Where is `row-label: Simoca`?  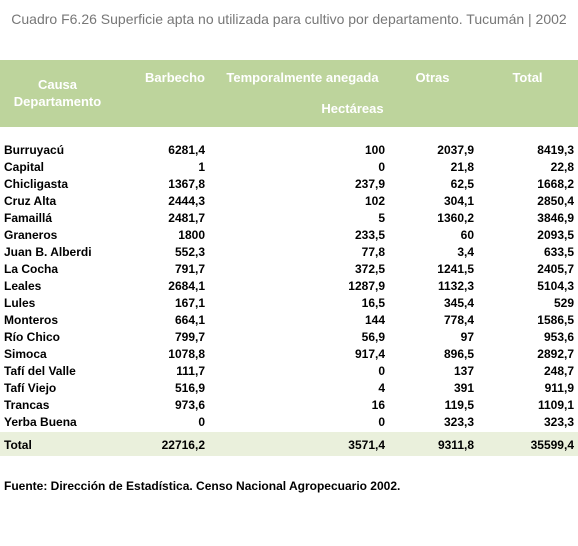
row-label: Simoca is located at coordinates (25, 354).